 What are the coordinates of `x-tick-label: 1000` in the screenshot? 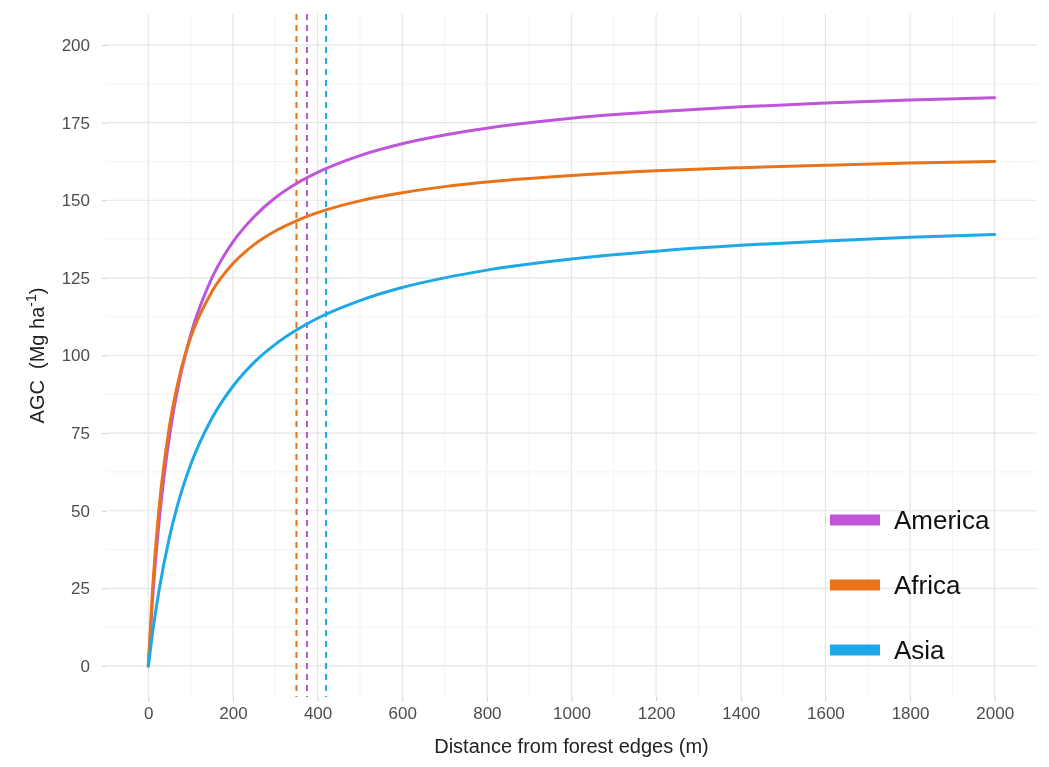 It's located at (572, 714).